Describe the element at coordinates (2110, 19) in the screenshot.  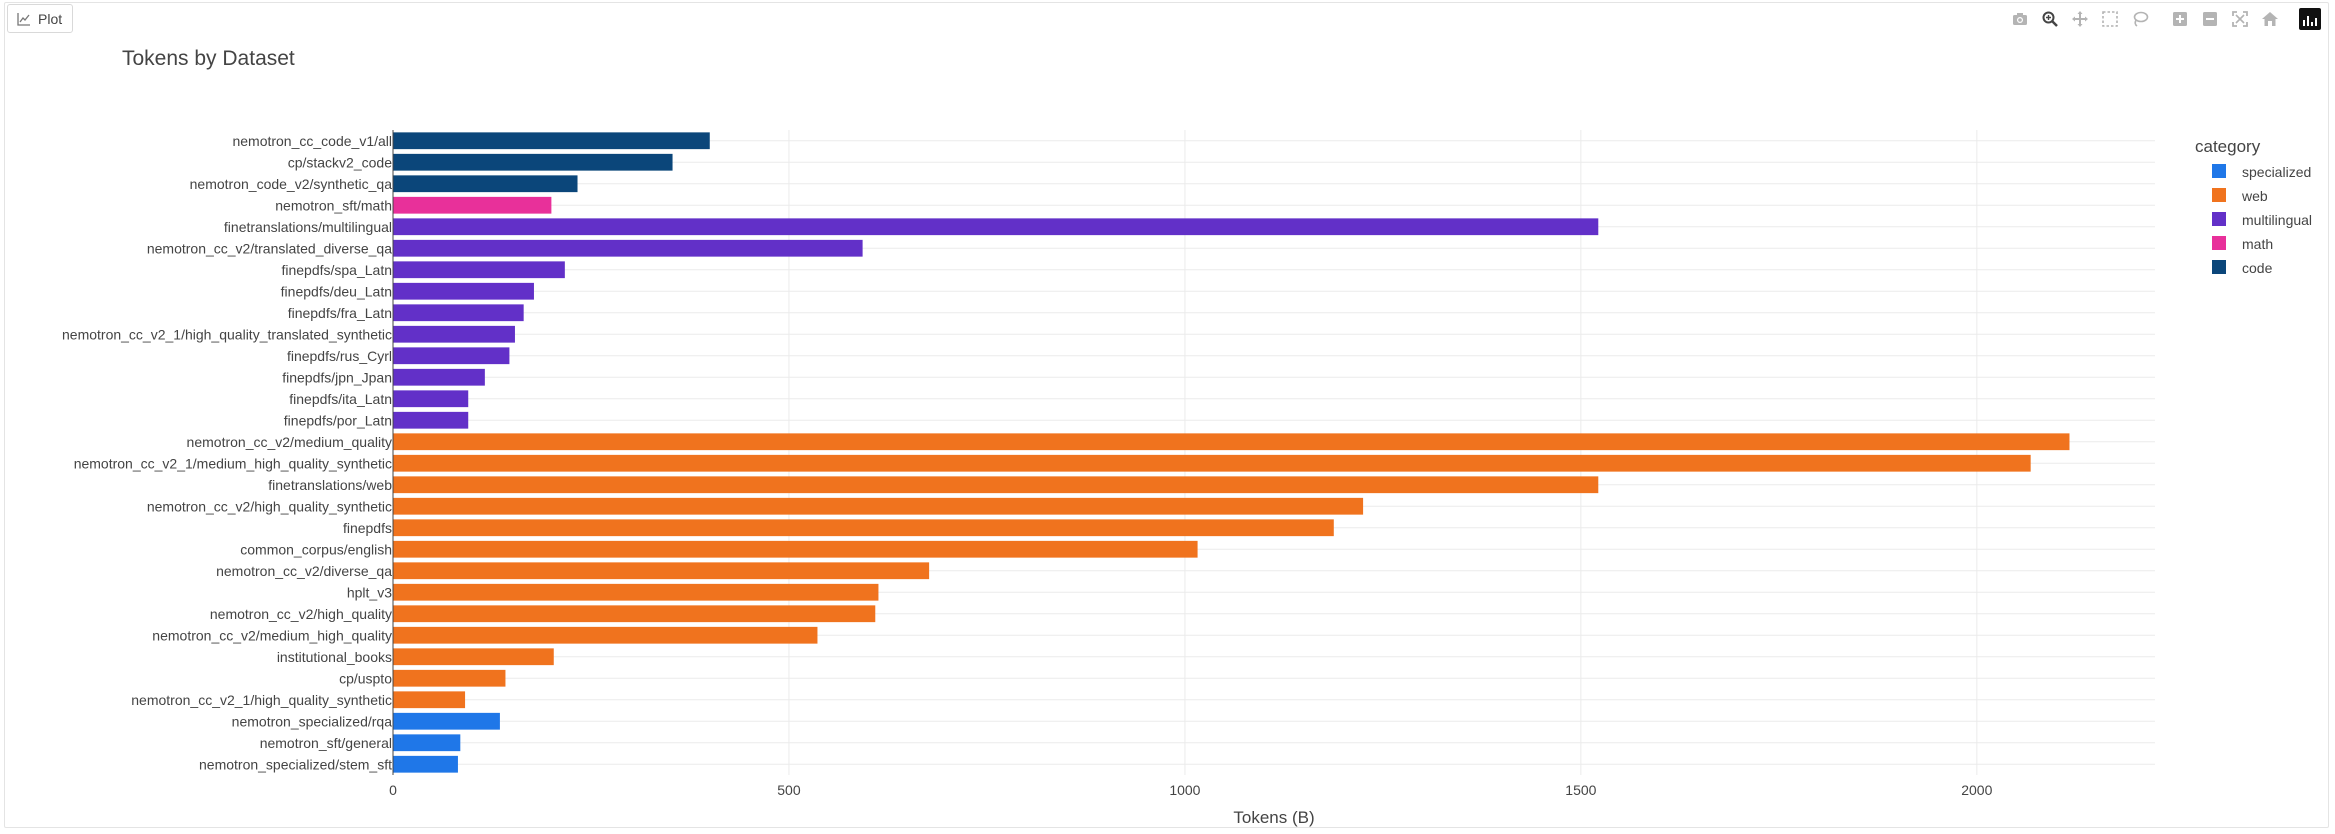
I see `box-select-icon` at that location.